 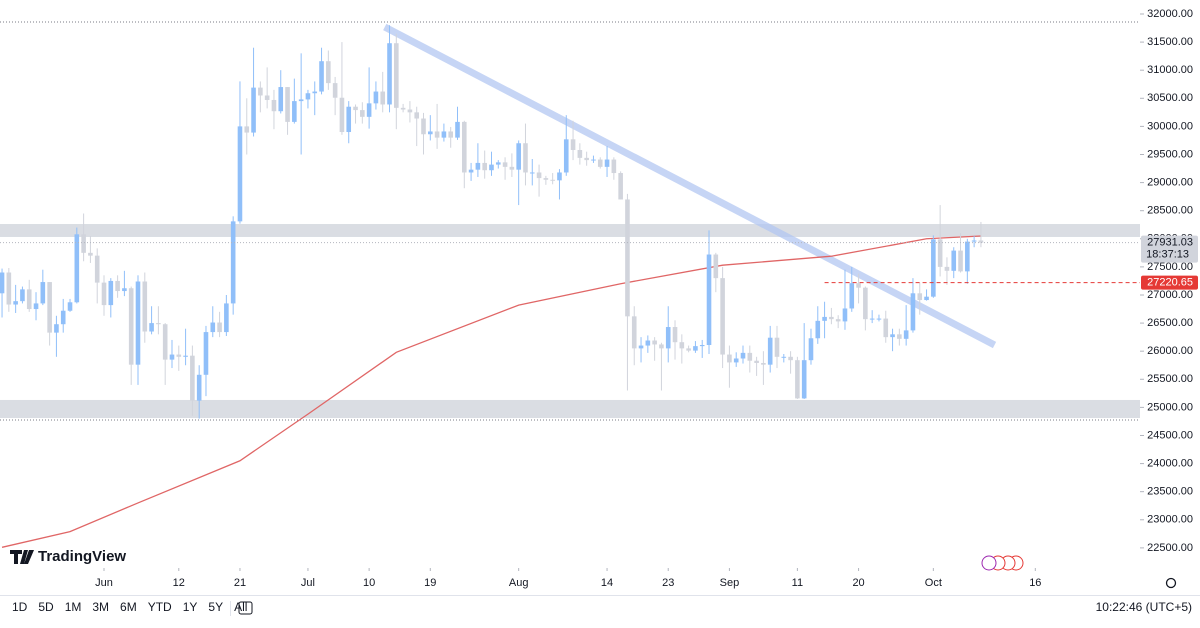 What do you see at coordinates (430, 583) in the screenshot?
I see `x-tick-label: 19` at bounding box center [430, 583].